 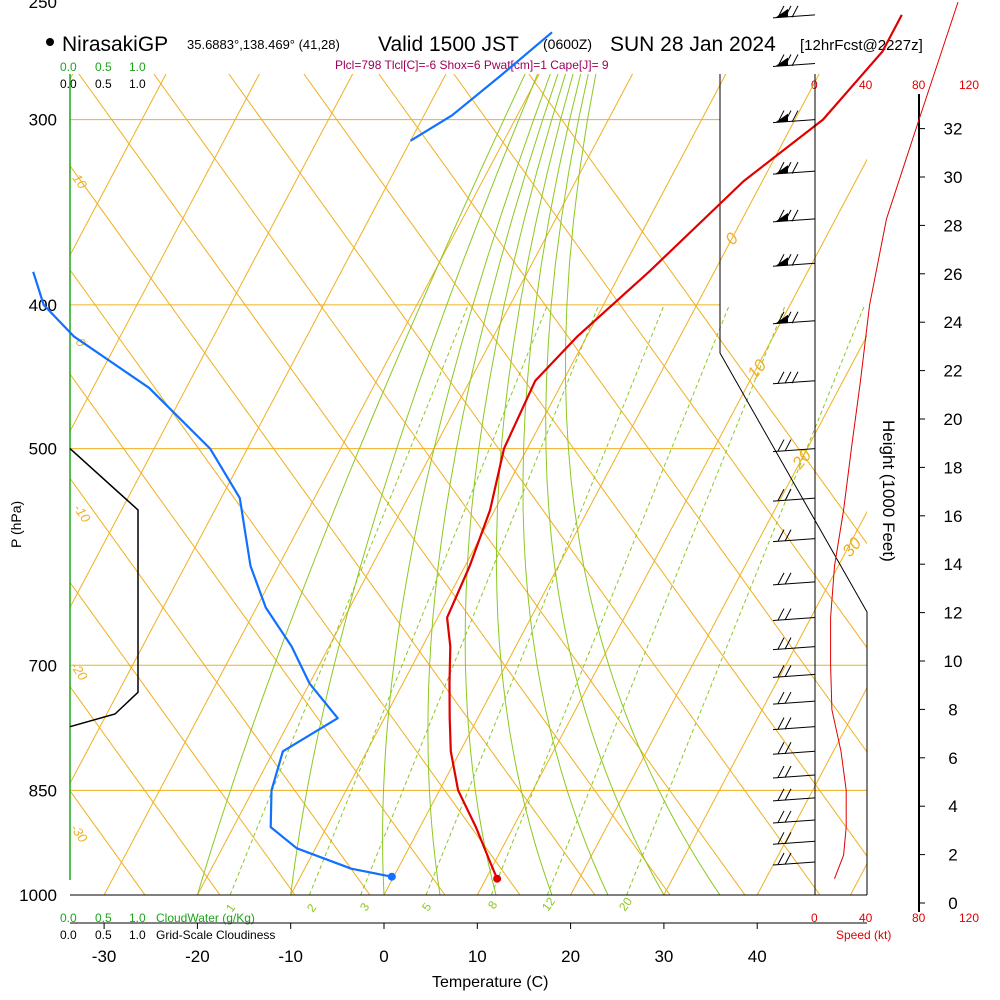 What do you see at coordinates (490, 982) in the screenshot?
I see `x-axis-title: Temperature (C)` at bounding box center [490, 982].